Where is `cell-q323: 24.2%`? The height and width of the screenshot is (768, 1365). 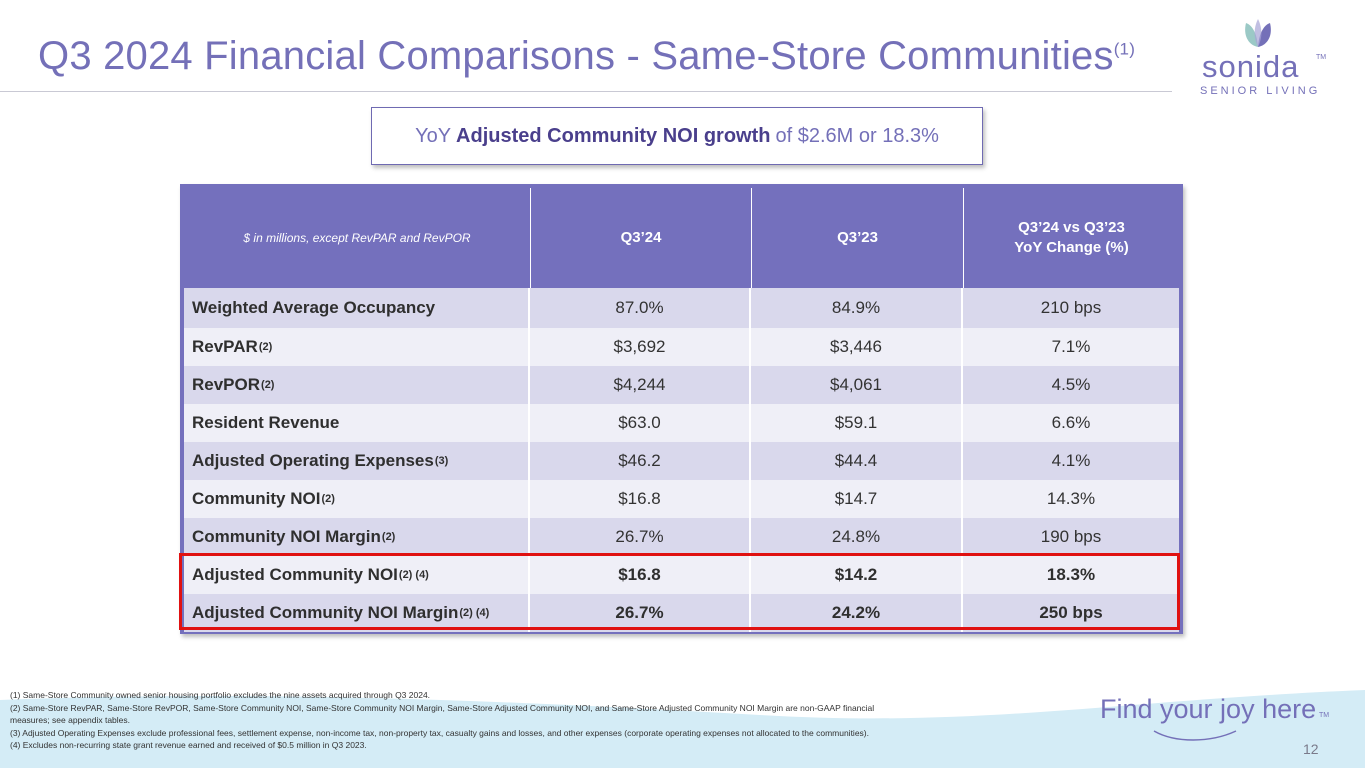
cell-q323: 24.2% is located at coordinates (857, 613).